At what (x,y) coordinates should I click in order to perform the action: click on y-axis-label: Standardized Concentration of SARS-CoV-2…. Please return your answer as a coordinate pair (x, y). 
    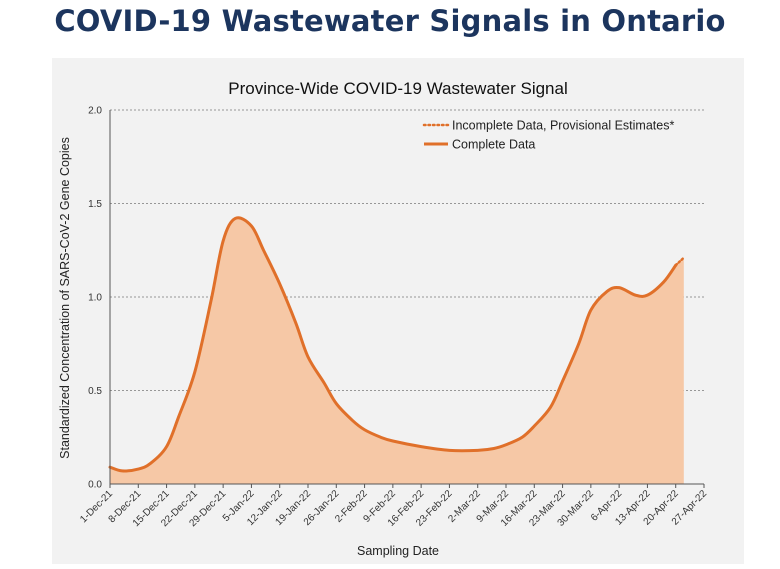
    Looking at the image, I should click on (65, 298).